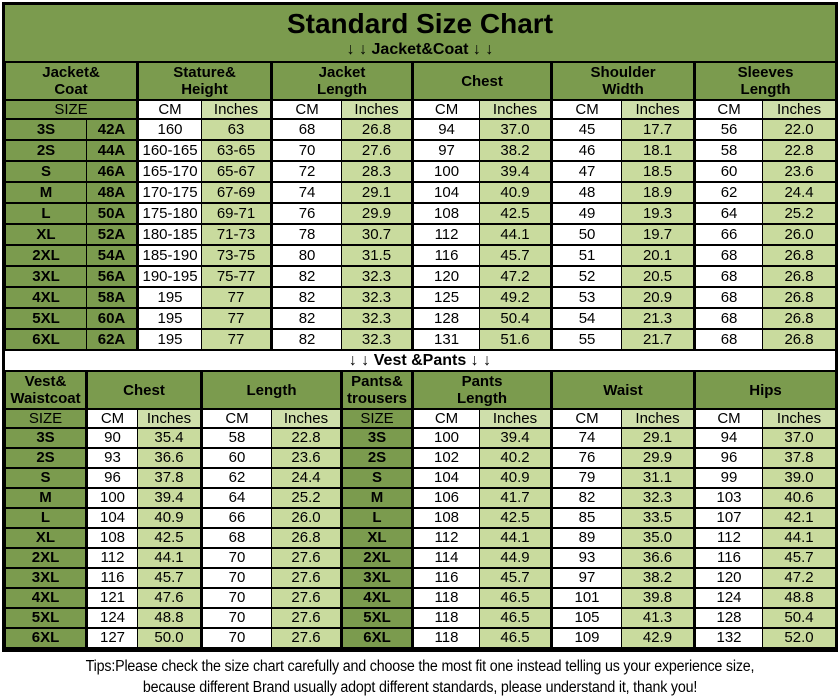 The height and width of the screenshot is (699, 840). Describe the element at coordinates (516, 192) in the screenshot. I see `value-cell-inches: 40.9` at that location.